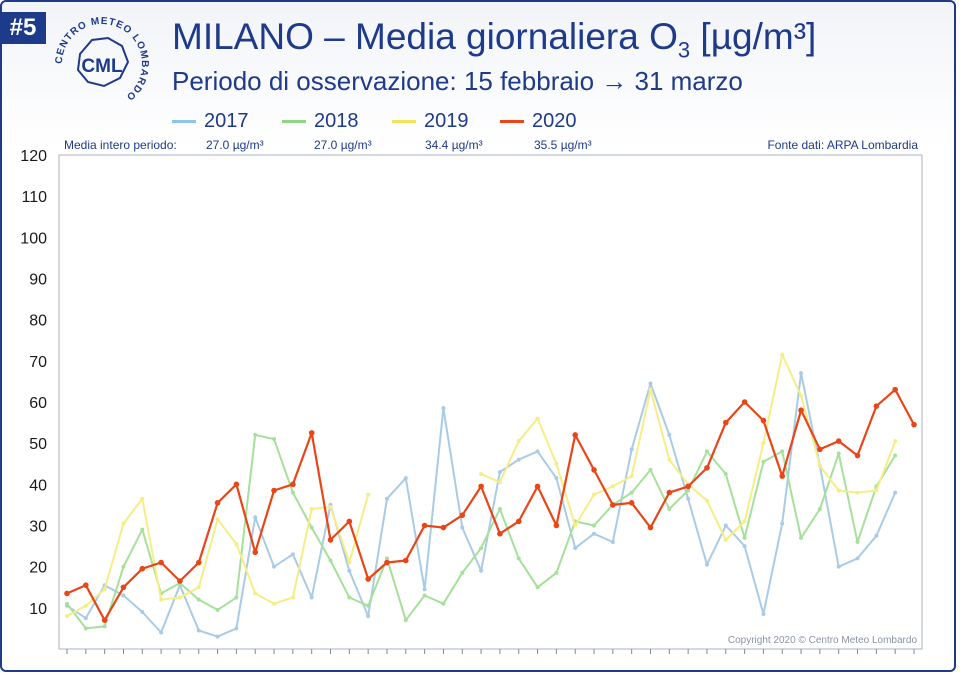  Describe the element at coordinates (430, 121) in the screenshot. I see `legend-item-2019: 2019` at that location.